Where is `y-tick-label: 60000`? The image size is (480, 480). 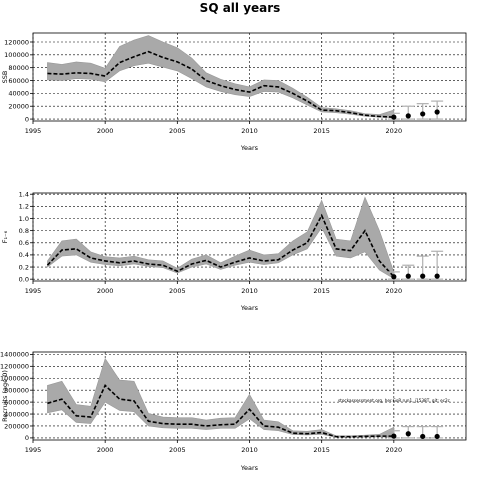 y-tick-label: 60000 is located at coordinates (18, 81).